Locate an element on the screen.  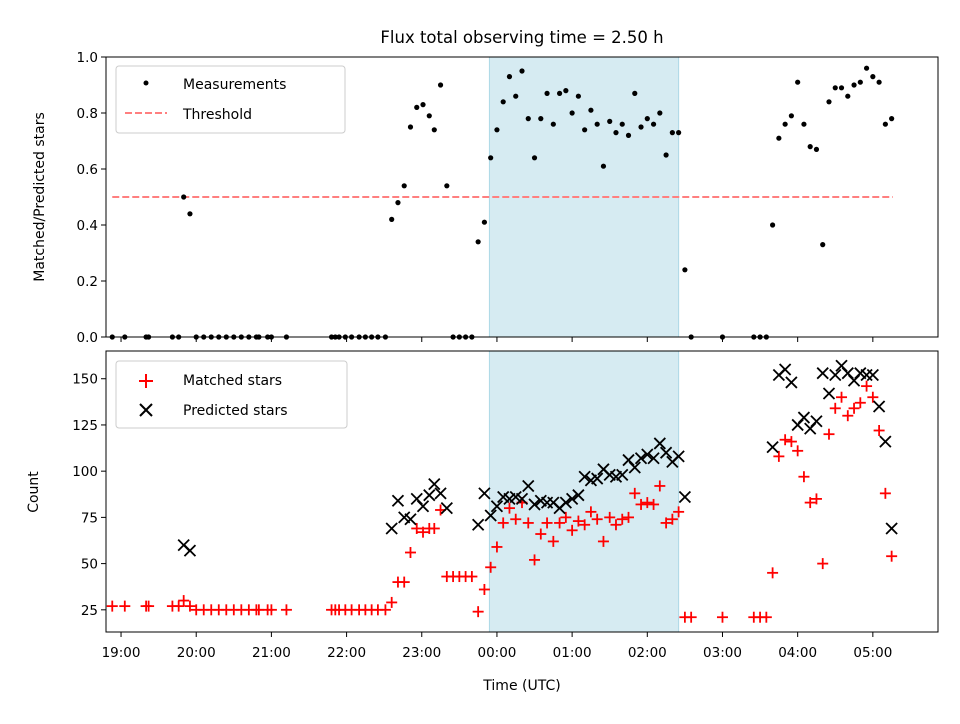
x-tick-label: 01:00 is located at coordinates (572, 653).